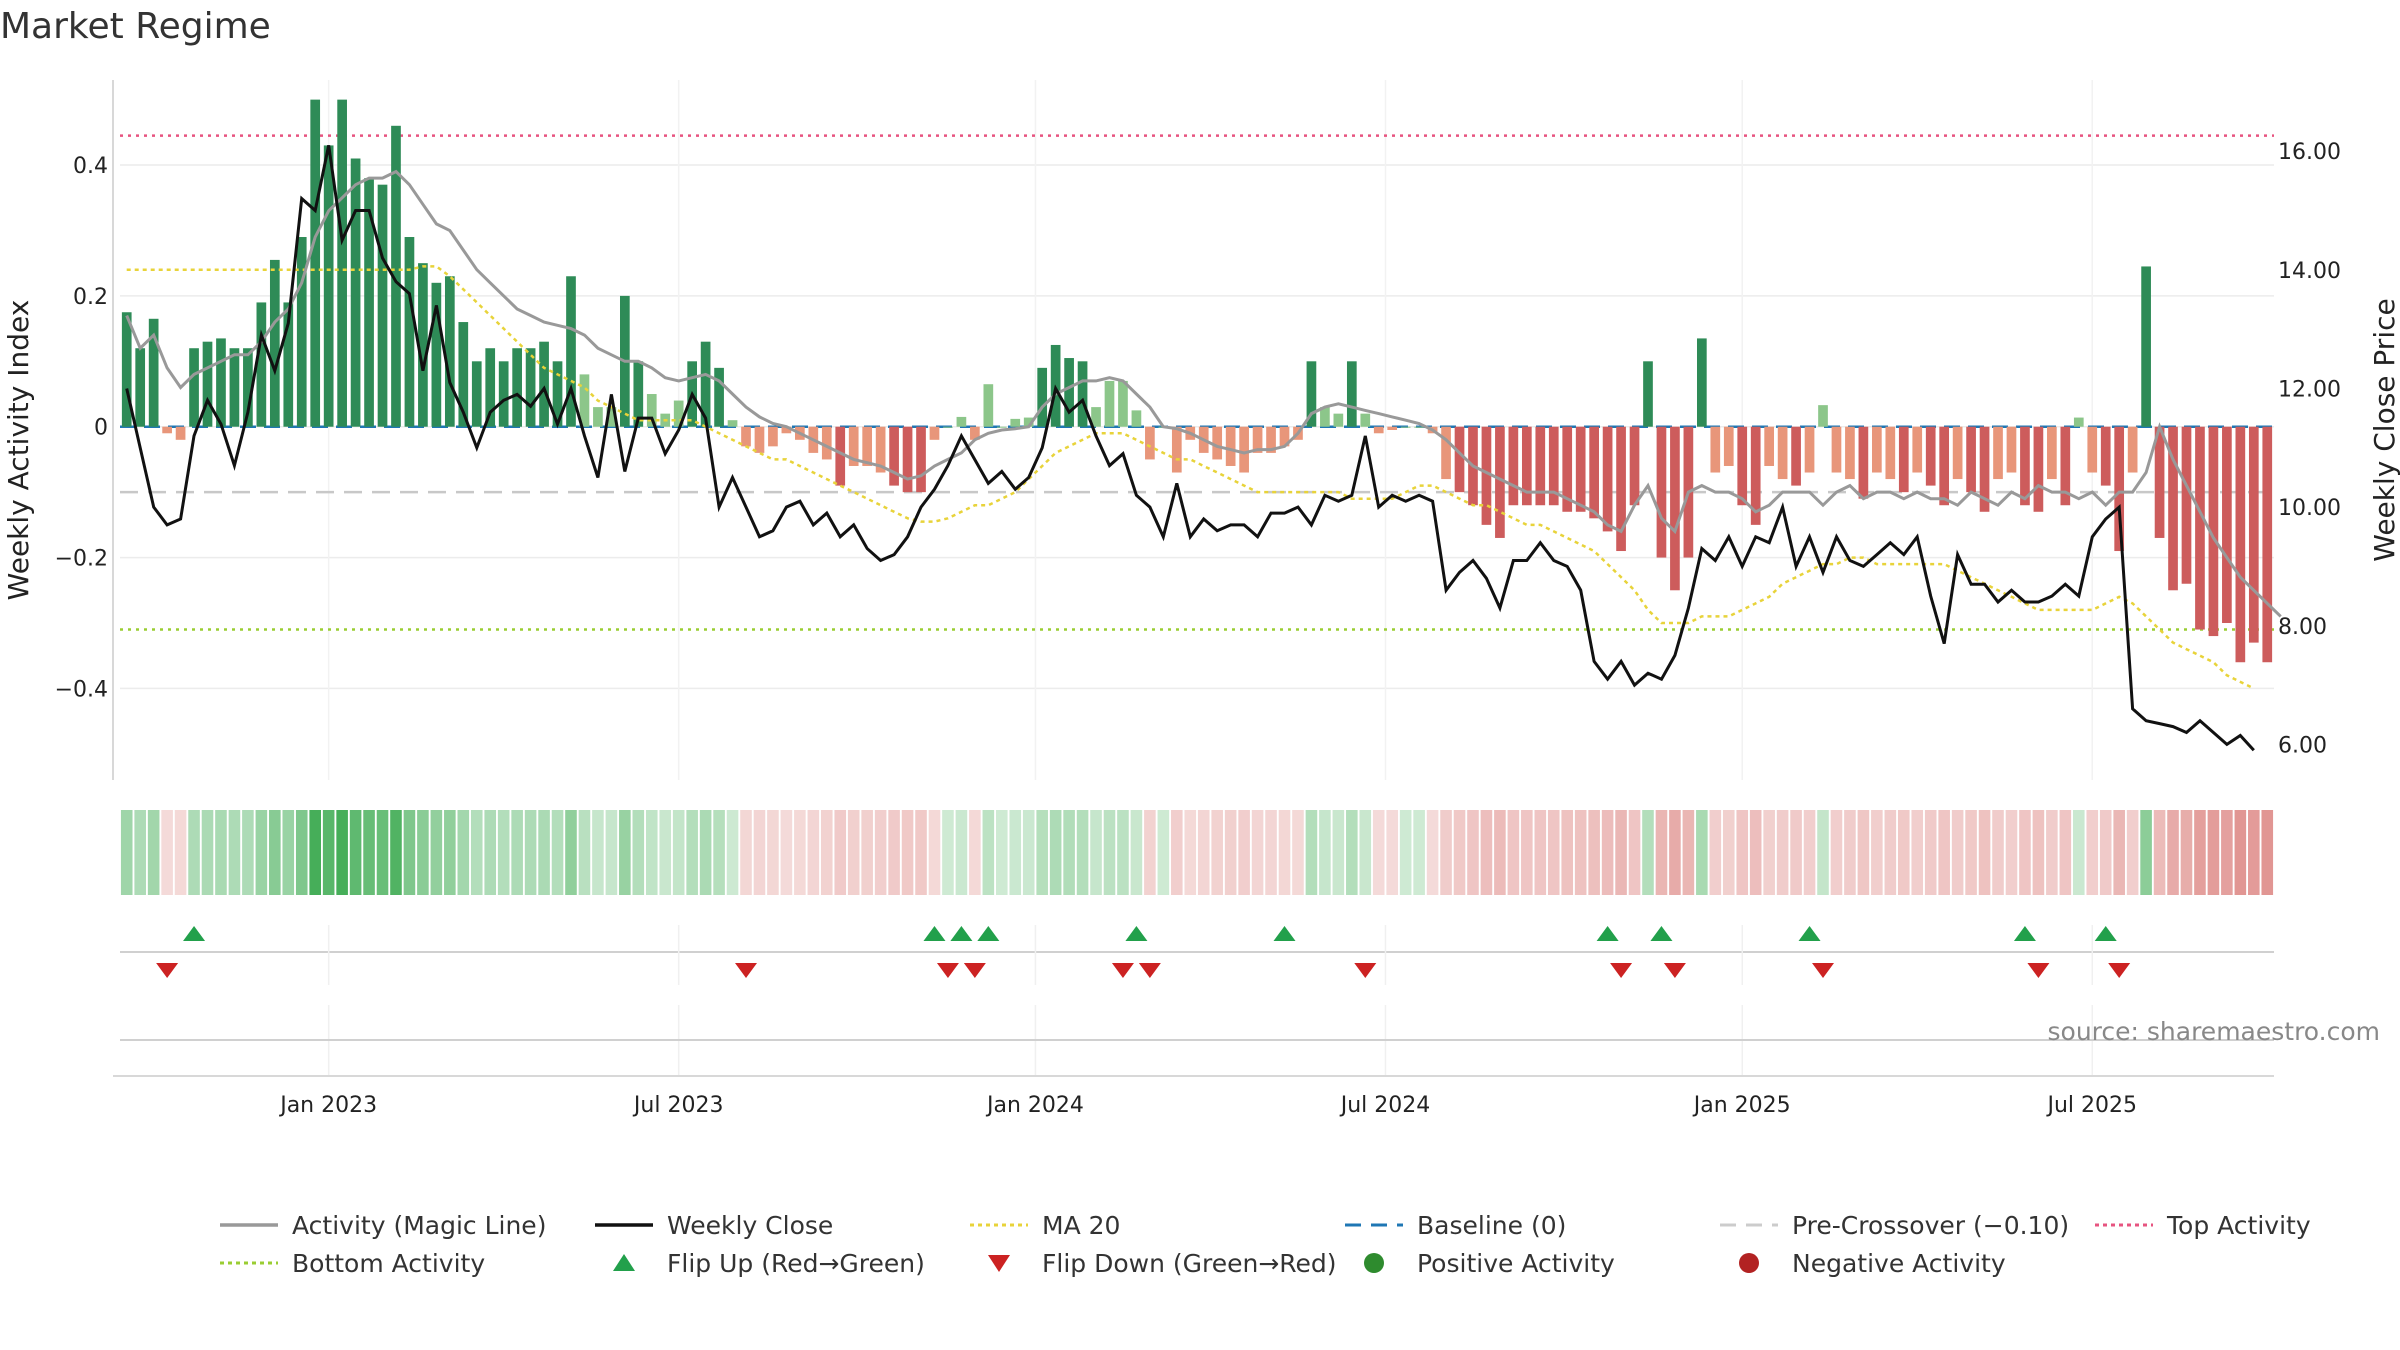 The height and width of the screenshot is (1350, 2400). What do you see at coordinates (1455, 1225) in the screenshot?
I see `legend-item: Baseline (0)` at bounding box center [1455, 1225].